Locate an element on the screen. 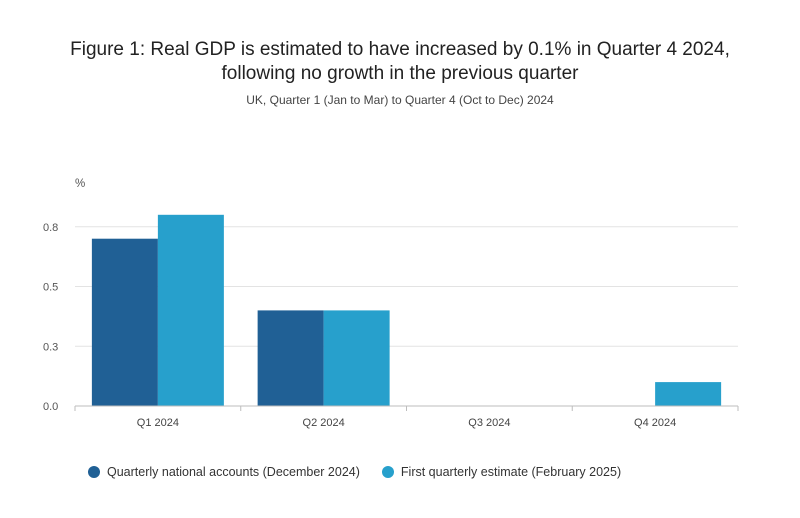 The image size is (800, 518). legend-item-series-2: First quarterly estimate (February 2025) is located at coordinates (501, 472).